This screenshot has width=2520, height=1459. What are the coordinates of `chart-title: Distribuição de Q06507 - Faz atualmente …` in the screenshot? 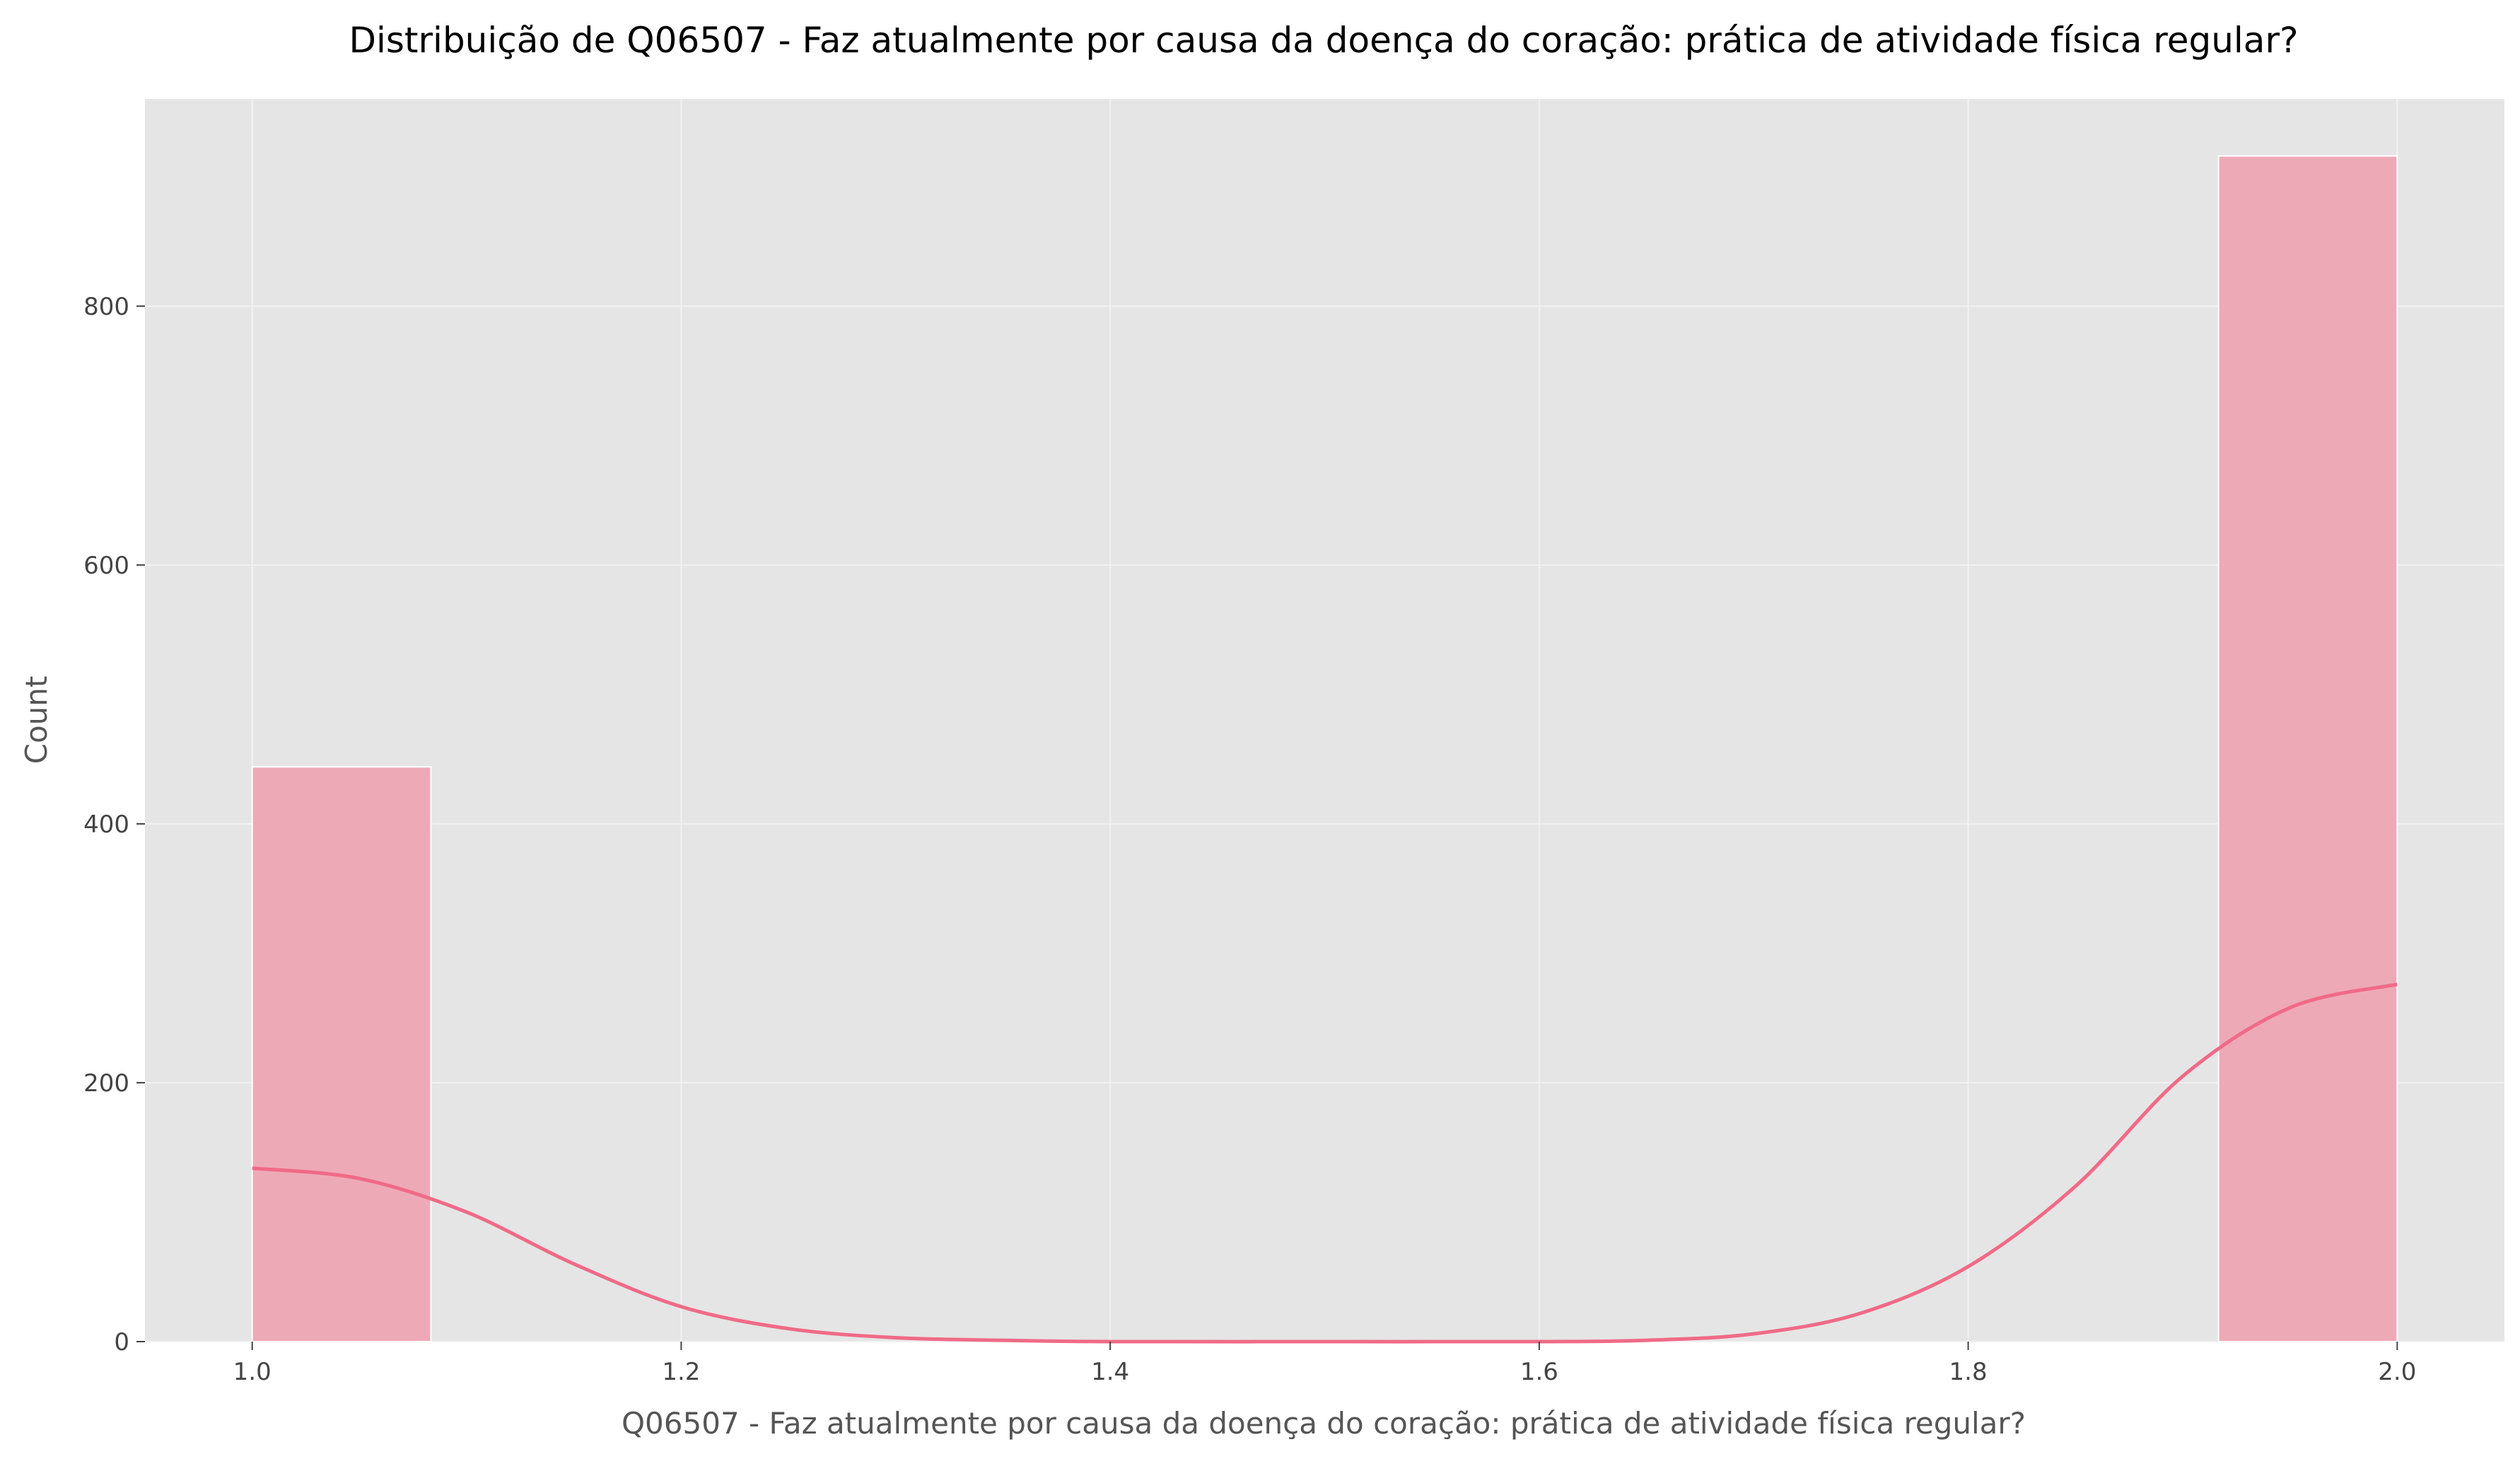 It's located at (1323, 40).